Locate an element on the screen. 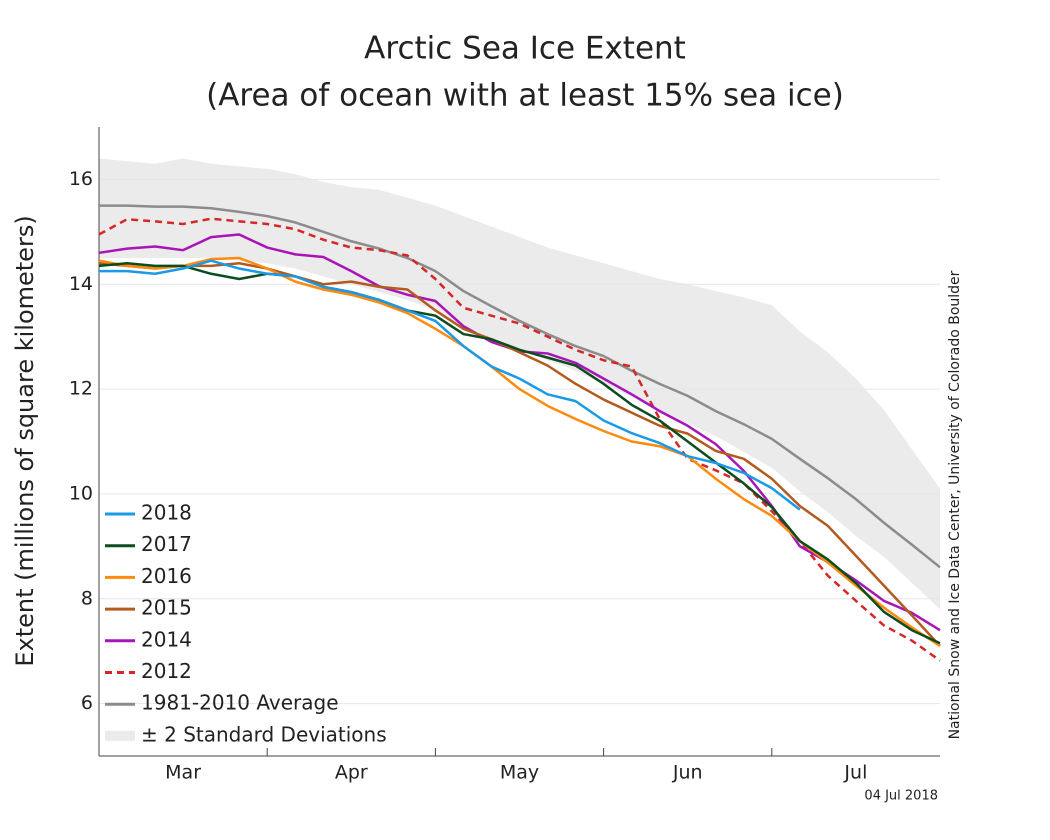  legend-label: 2016 is located at coordinates (166, 576).